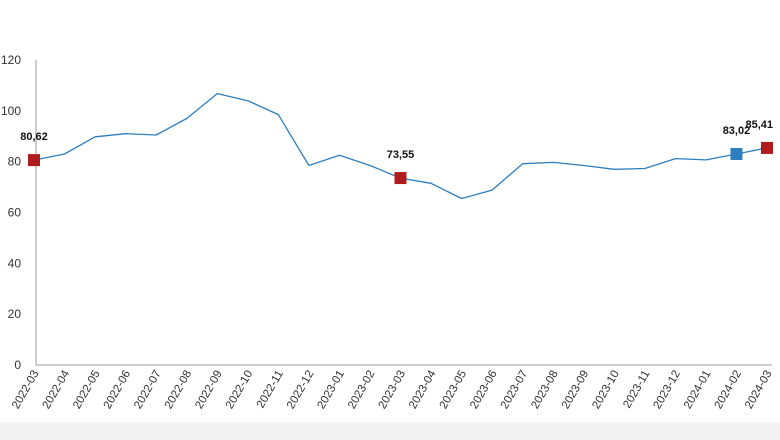  What do you see at coordinates (11, 111) in the screenshot?
I see `y-tick-label: 100` at bounding box center [11, 111].